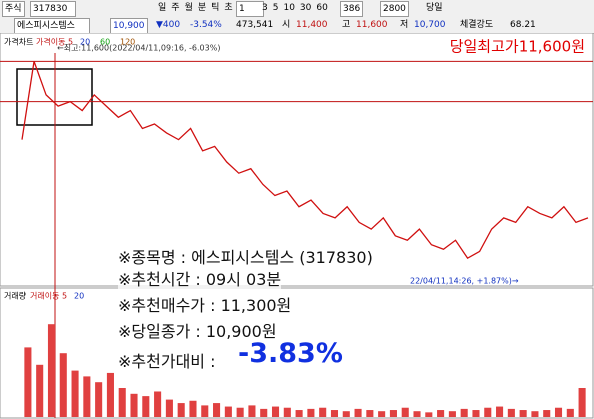 This screenshot has height=419, width=594. What do you see at coordinates (434, 8) in the screenshot?
I see `today: 당일` at bounding box center [434, 8].